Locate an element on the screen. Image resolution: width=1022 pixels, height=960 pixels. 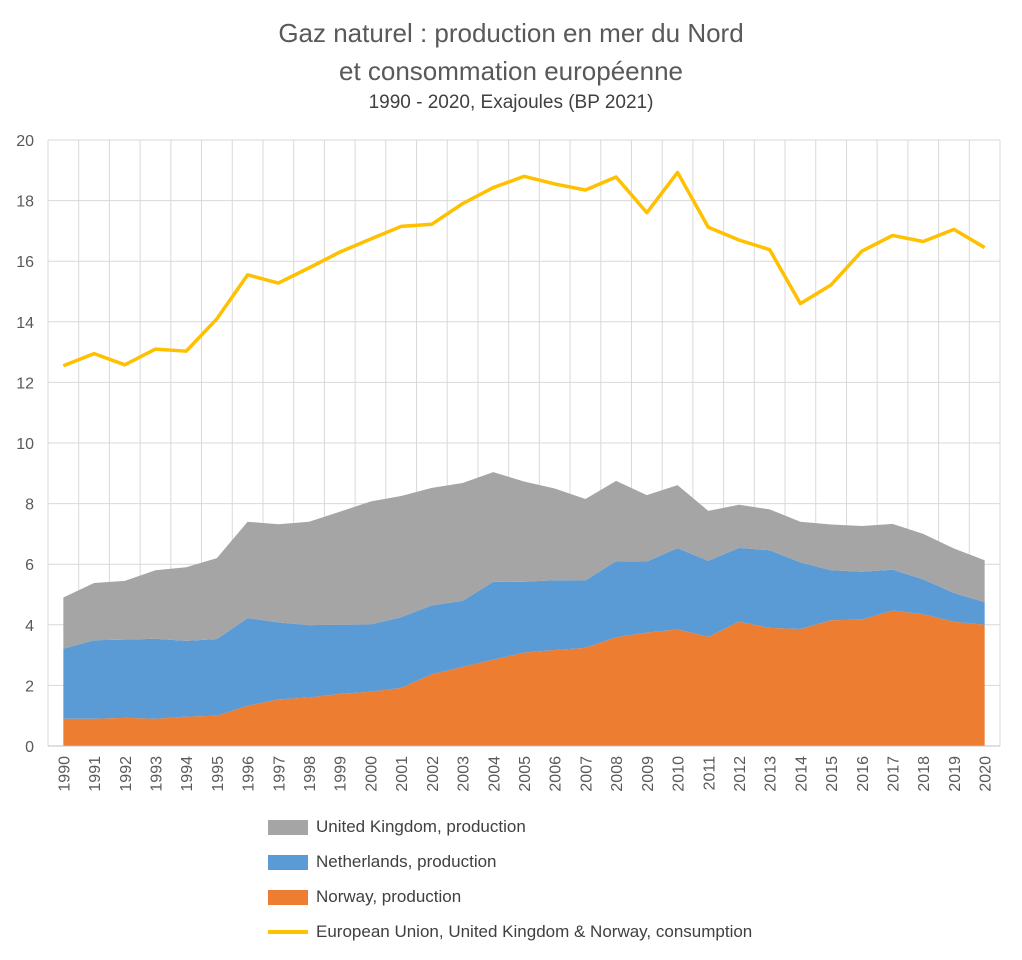
area-norway is located at coordinates (524, 678).